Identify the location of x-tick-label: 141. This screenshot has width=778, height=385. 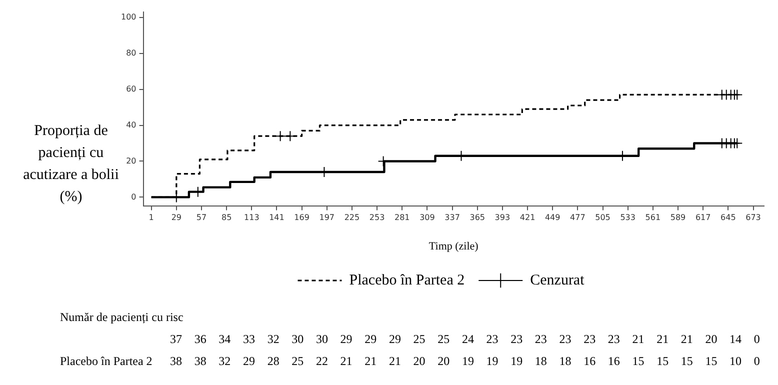
(276, 217).